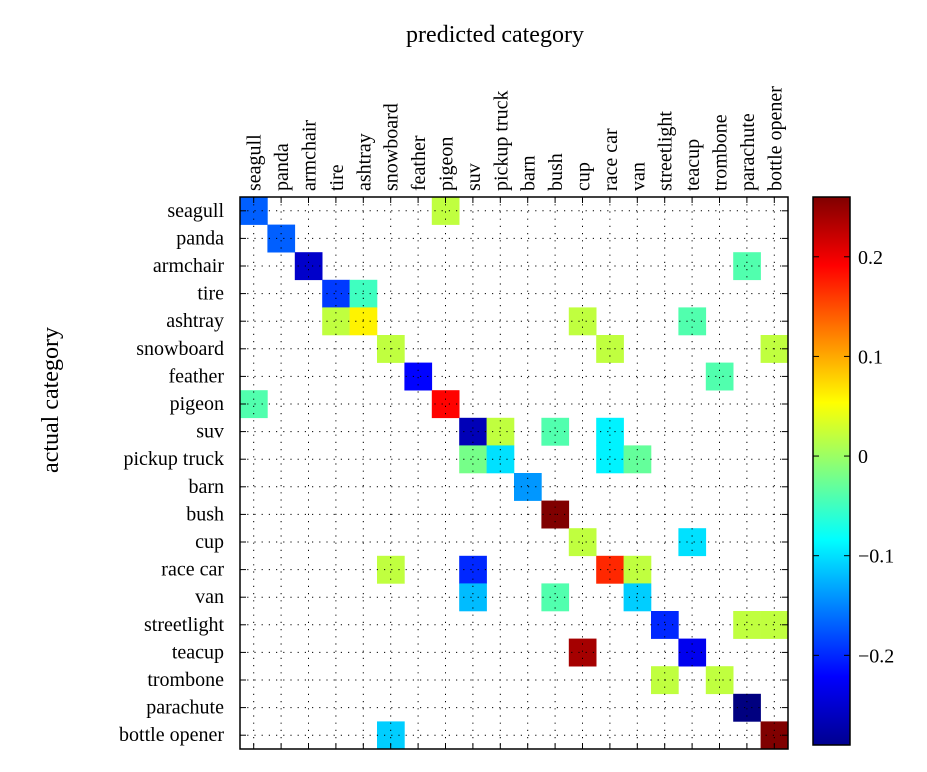 The width and height of the screenshot is (927, 772). What do you see at coordinates (501, 140) in the screenshot?
I see `x-tick-label: pickup truck` at bounding box center [501, 140].